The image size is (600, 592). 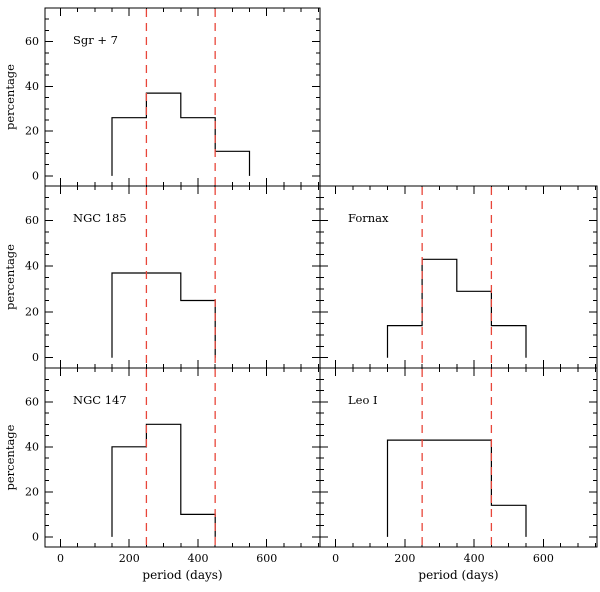 What do you see at coordinates (100, 218) in the screenshot?
I see `panel-title-ngc-185: NGC 185` at bounding box center [100, 218].